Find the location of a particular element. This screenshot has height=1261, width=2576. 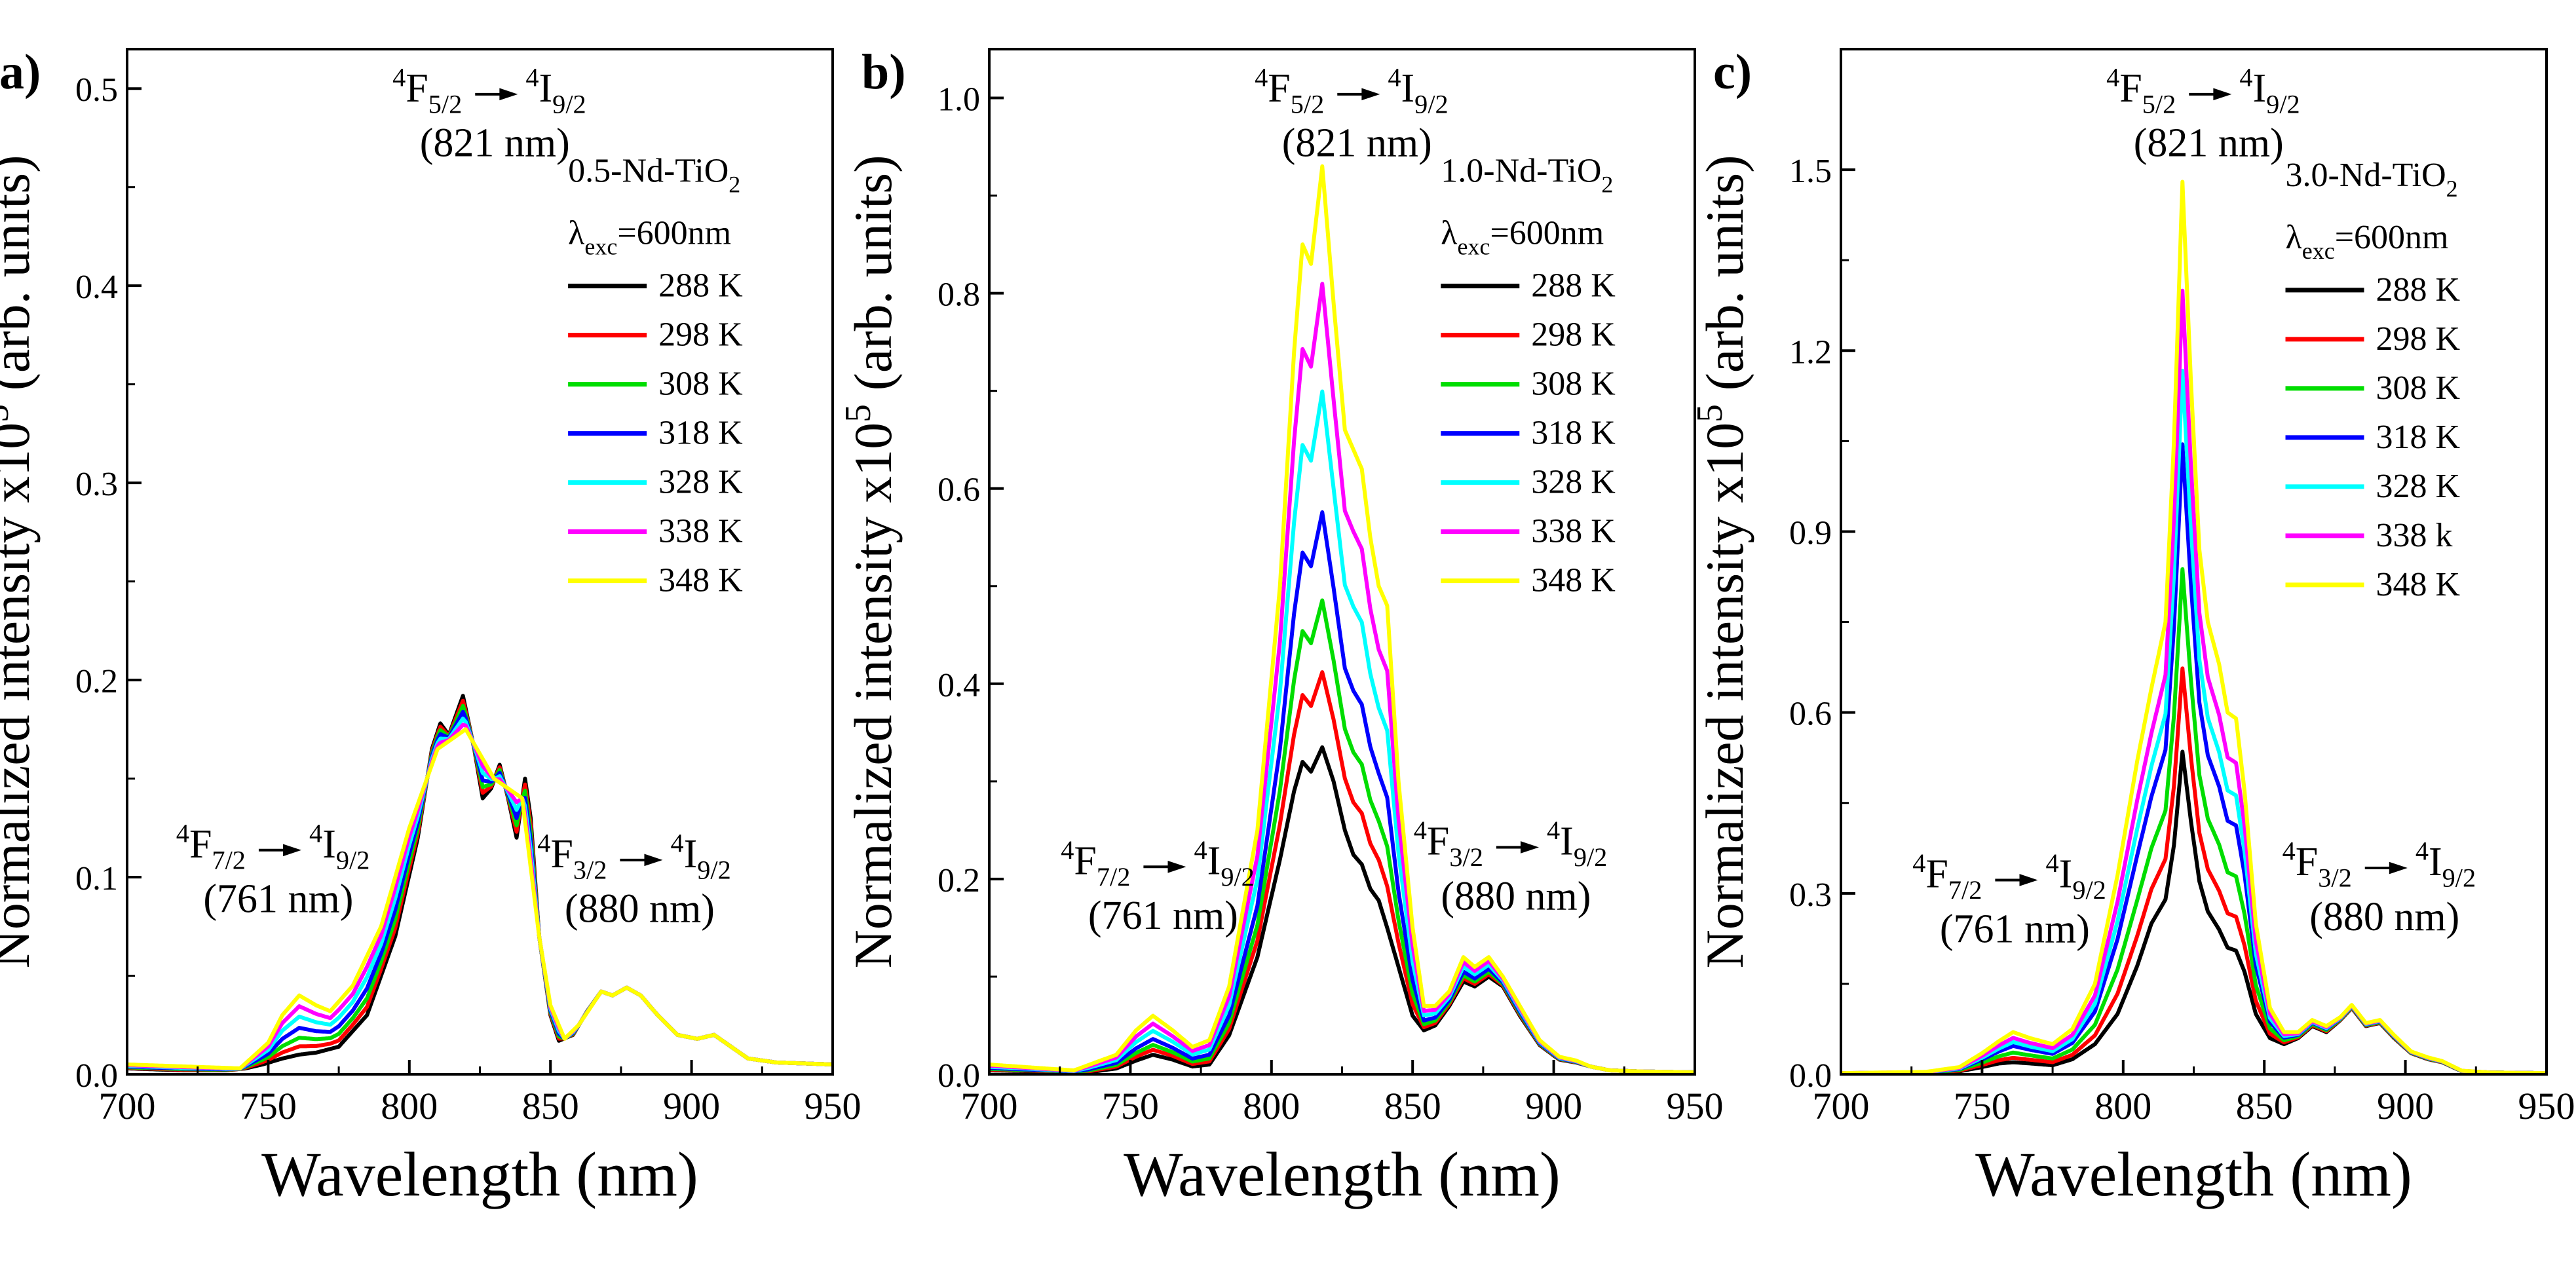

y-tick-label: 0.6 is located at coordinates (959, 490).